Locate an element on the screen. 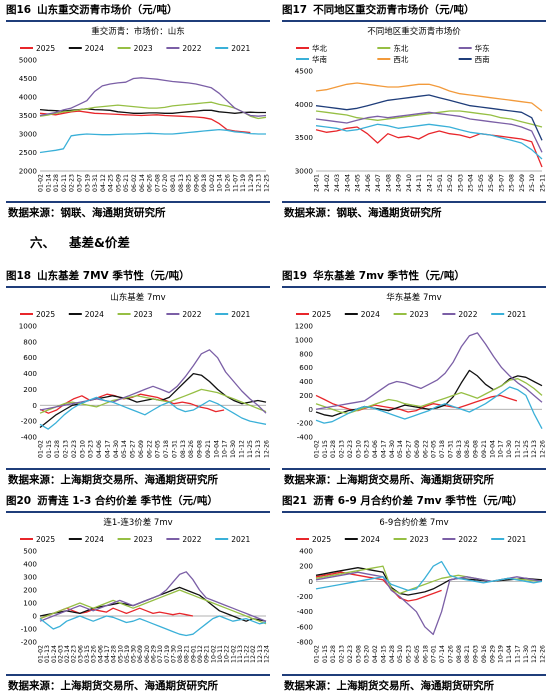 Image resolution: width=550 pixels, height=698 pixels. figure-caption: 图21 沥青 6-9 月合约价差 7mv 季节性（元/吨） is located at coordinates (402, 501).